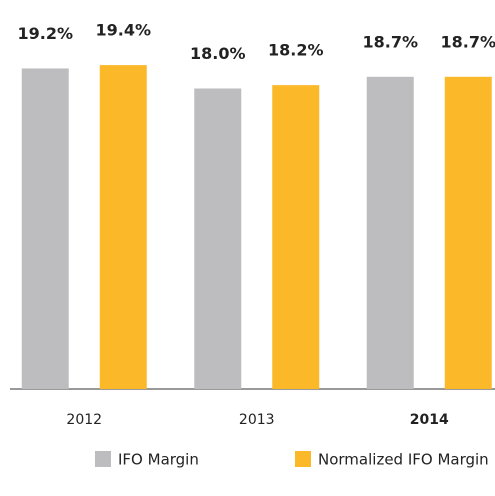  Describe the element at coordinates (218, 53) in the screenshot. I see `value-label: 18.0%` at that location.